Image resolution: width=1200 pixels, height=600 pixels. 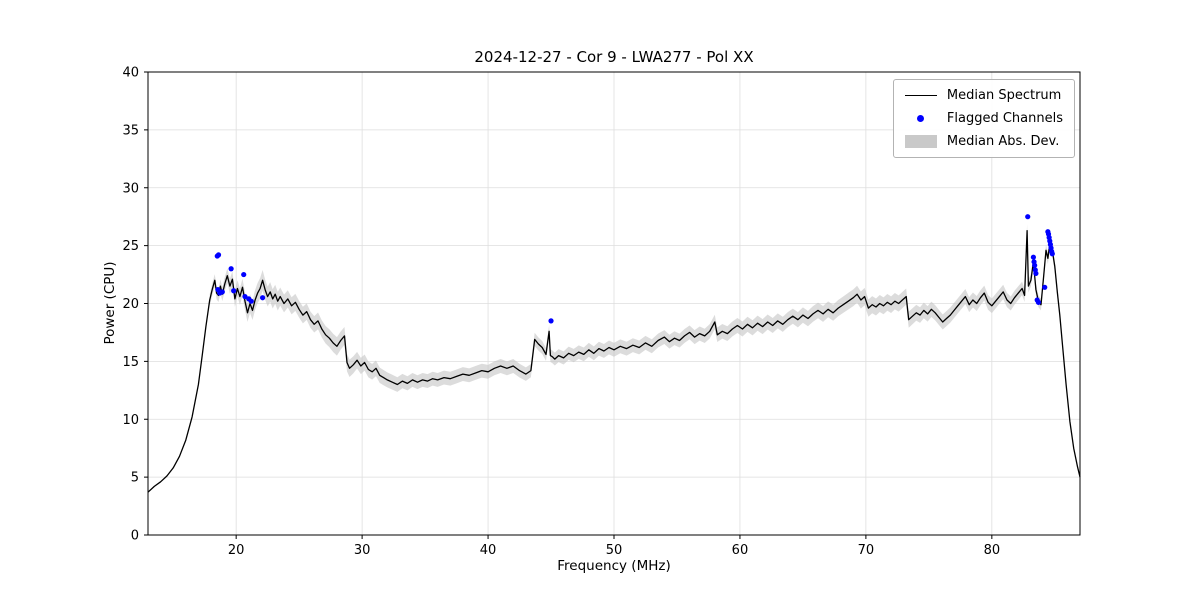 I want to click on y-tick-label: 40, so click(x=130, y=73).